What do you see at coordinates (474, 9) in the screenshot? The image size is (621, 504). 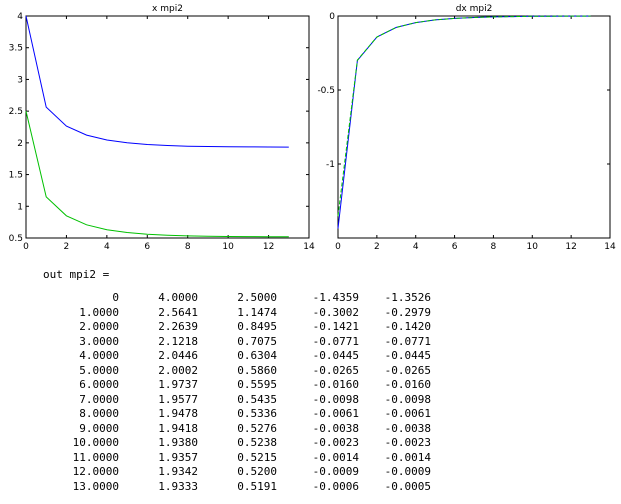 I see `chart-title: dx mpi2` at bounding box center [474, 9].